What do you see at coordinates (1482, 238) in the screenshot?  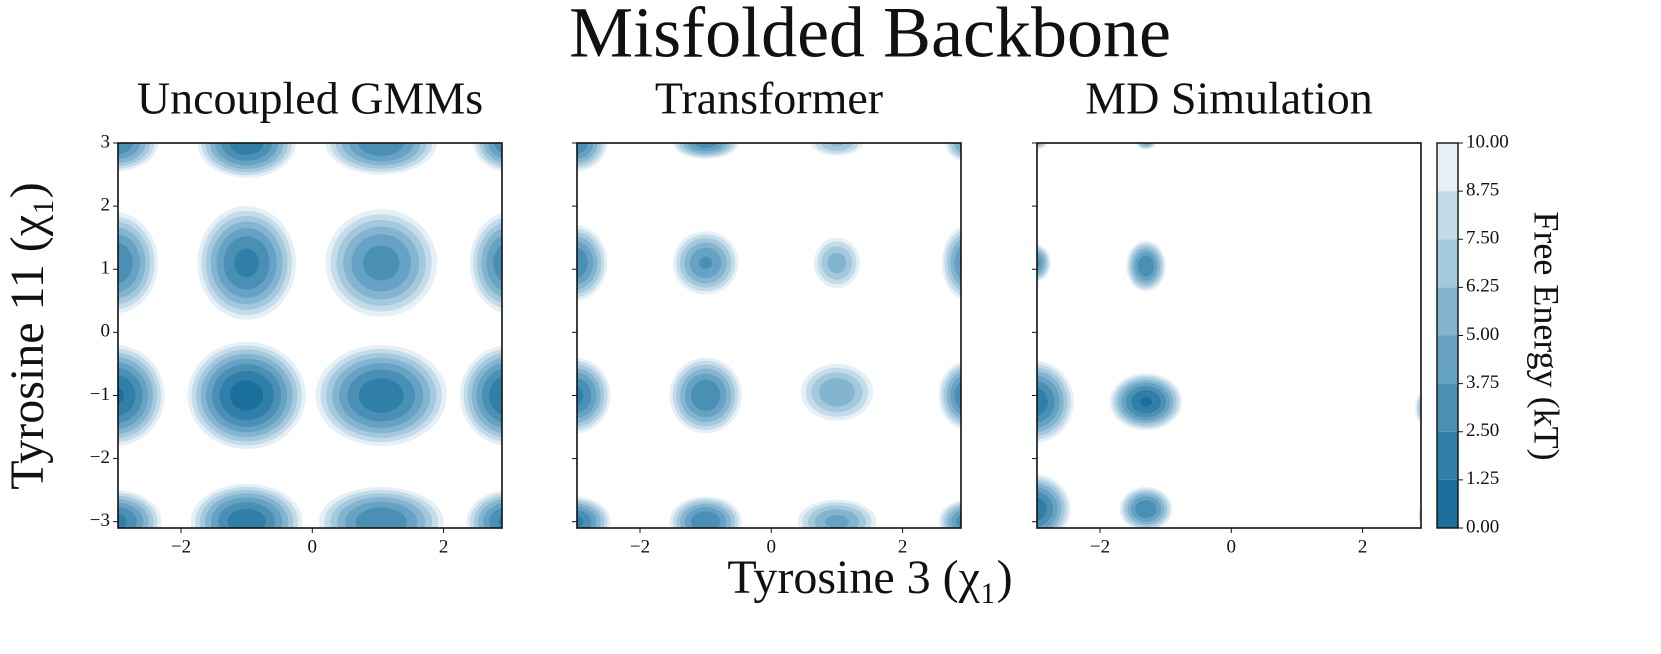 I see `colorbar-tick-label: 7.50` at bounding box center [1482, 238].